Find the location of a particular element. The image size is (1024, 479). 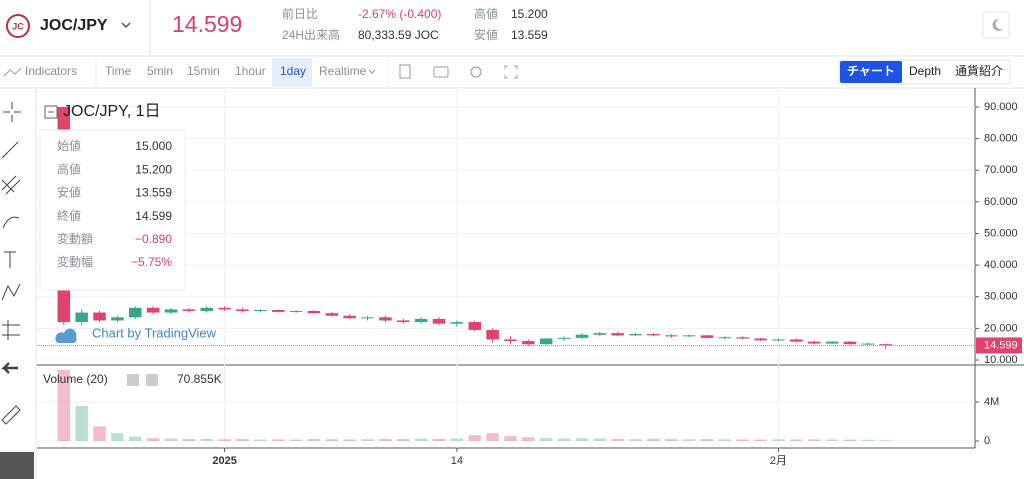

legend-value: 15.000 is located at coordinates (153, 146).